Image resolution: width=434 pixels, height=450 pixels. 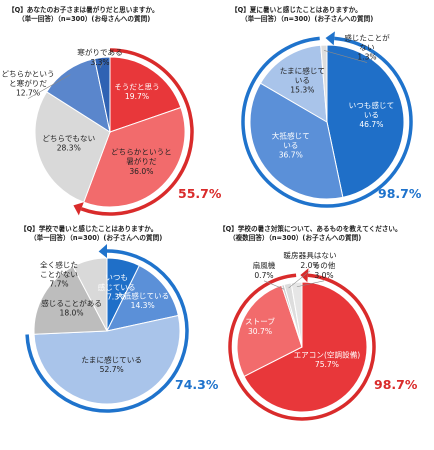 What do you see at coordinates (310, 284) in the screenshot?
I see `chart-4-slice-5-leader` at bounding box center [310, 284].